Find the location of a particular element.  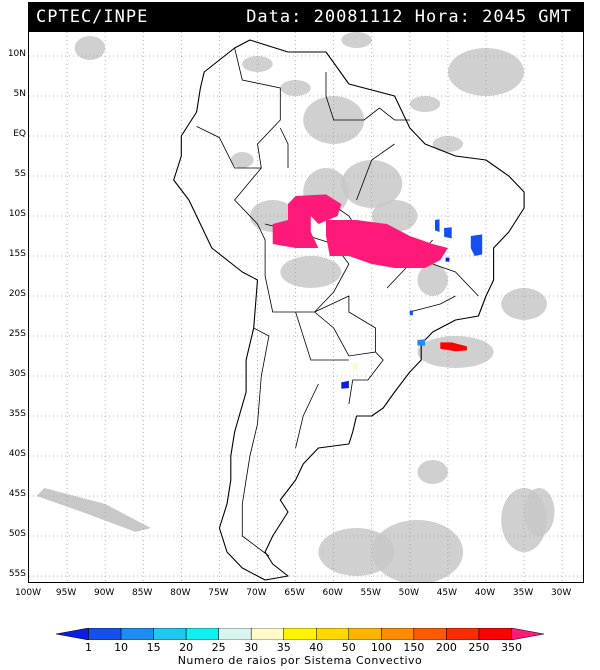

legend-tick: 150 is located at coordinates (414, 647).